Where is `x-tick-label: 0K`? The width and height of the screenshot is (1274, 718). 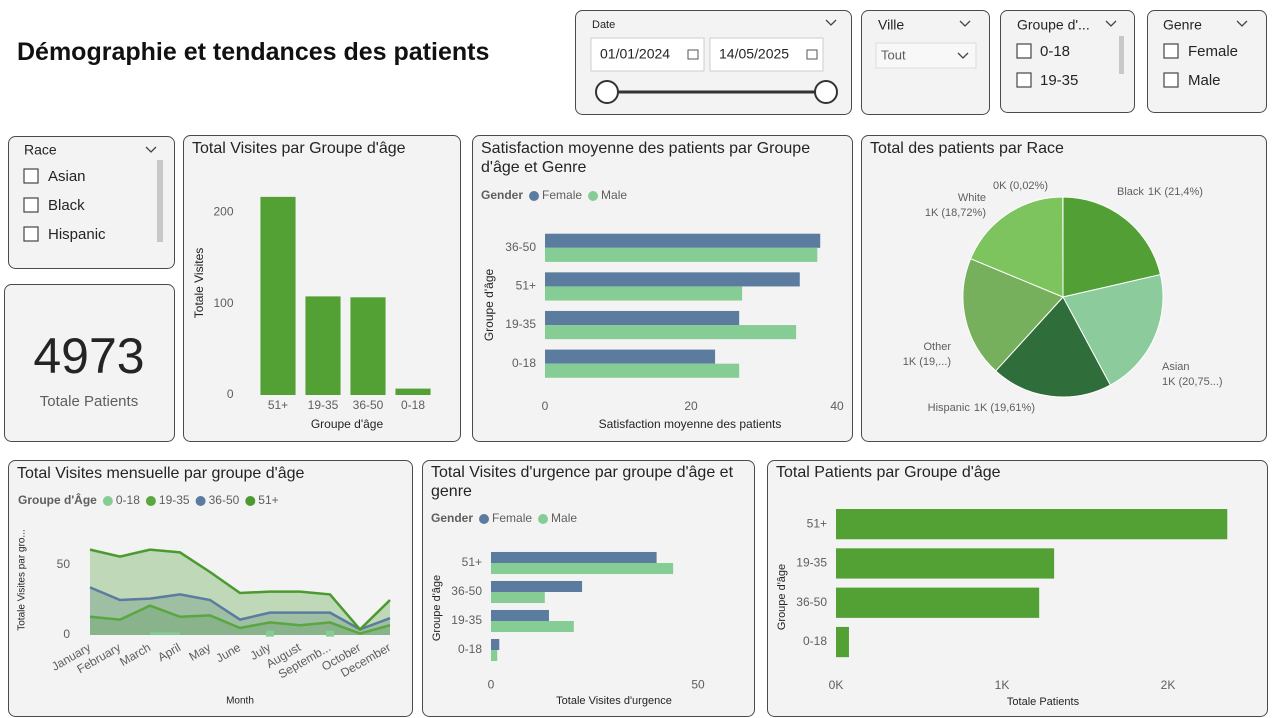
x-tick-label: 0K is located at coordinates (836, 685).